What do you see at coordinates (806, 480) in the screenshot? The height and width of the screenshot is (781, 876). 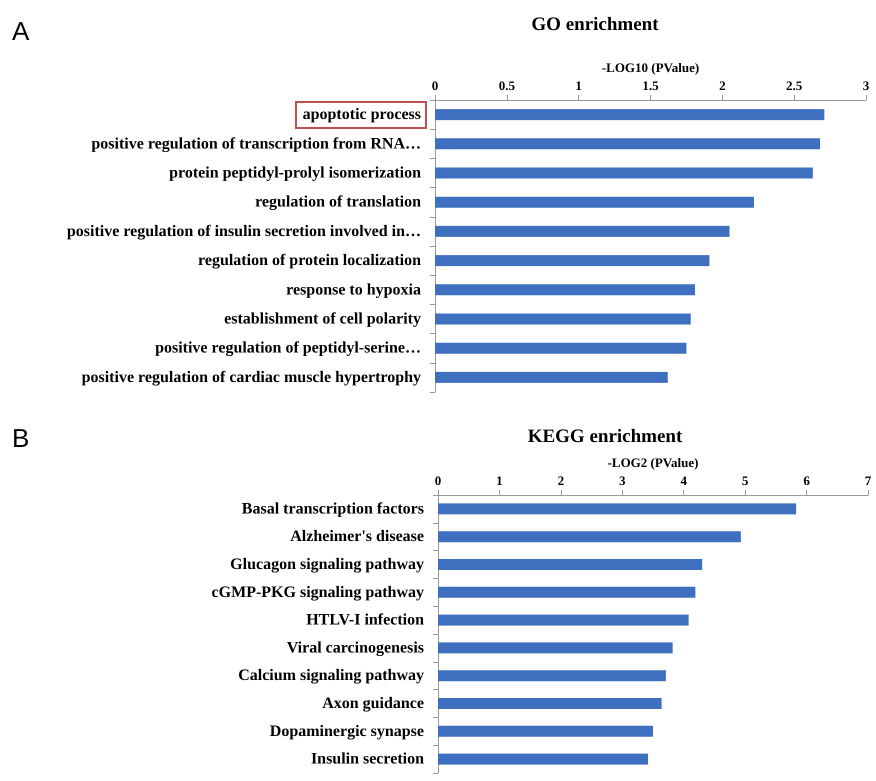 I see `x-tick-label: 6` at bounding box center [806, 480].